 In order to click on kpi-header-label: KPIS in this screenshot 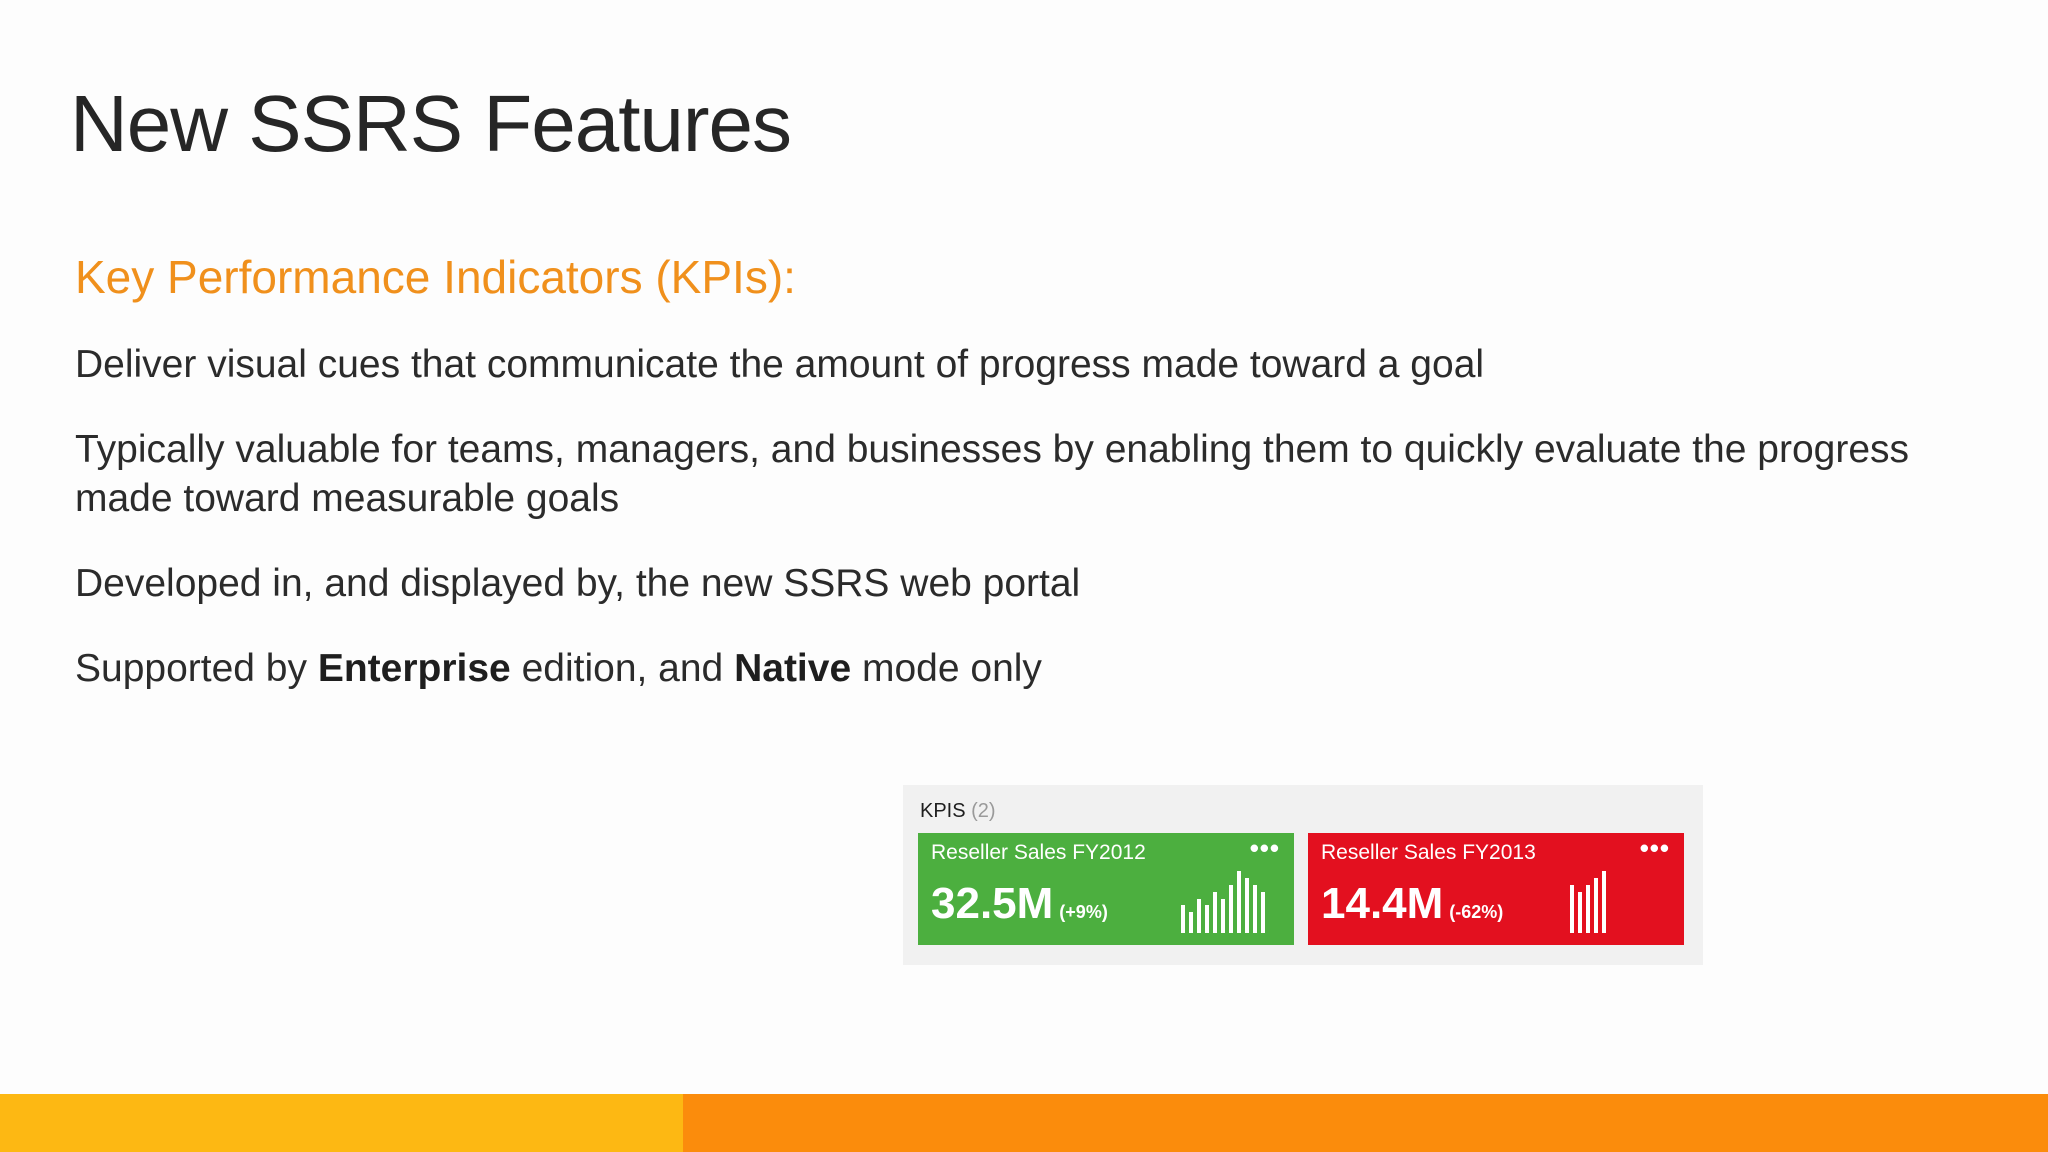, I will do `click(943, 811)`.